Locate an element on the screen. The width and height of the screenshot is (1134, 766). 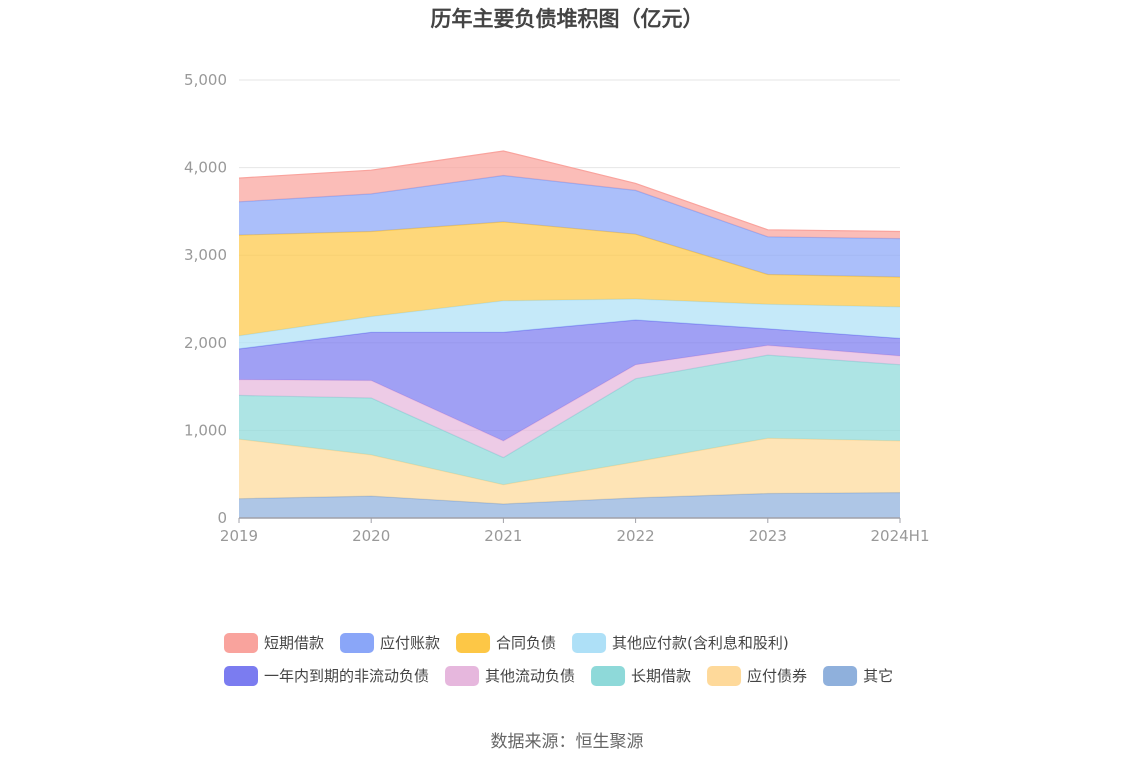
x-tick-label: 2023 is located at coordinates (768, 536).